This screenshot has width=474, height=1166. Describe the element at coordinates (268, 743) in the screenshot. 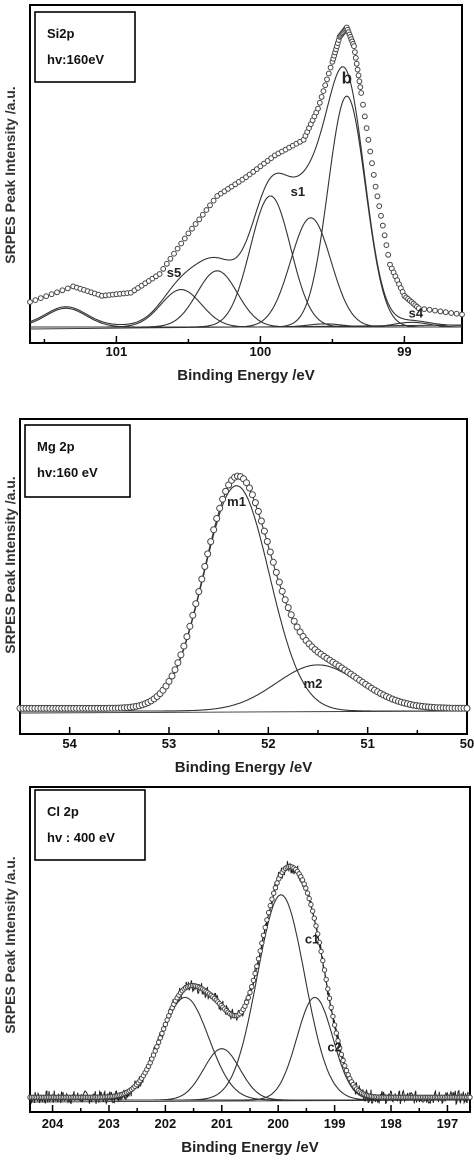

I see `x-tick-label: 52` at that location.